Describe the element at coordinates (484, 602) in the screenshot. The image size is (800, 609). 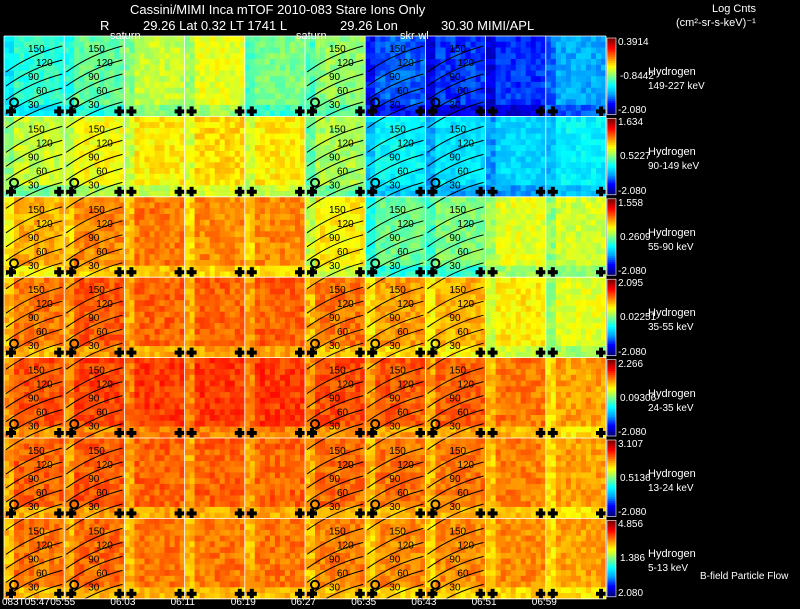
I see `x-tick-label: 06:51` at that location.